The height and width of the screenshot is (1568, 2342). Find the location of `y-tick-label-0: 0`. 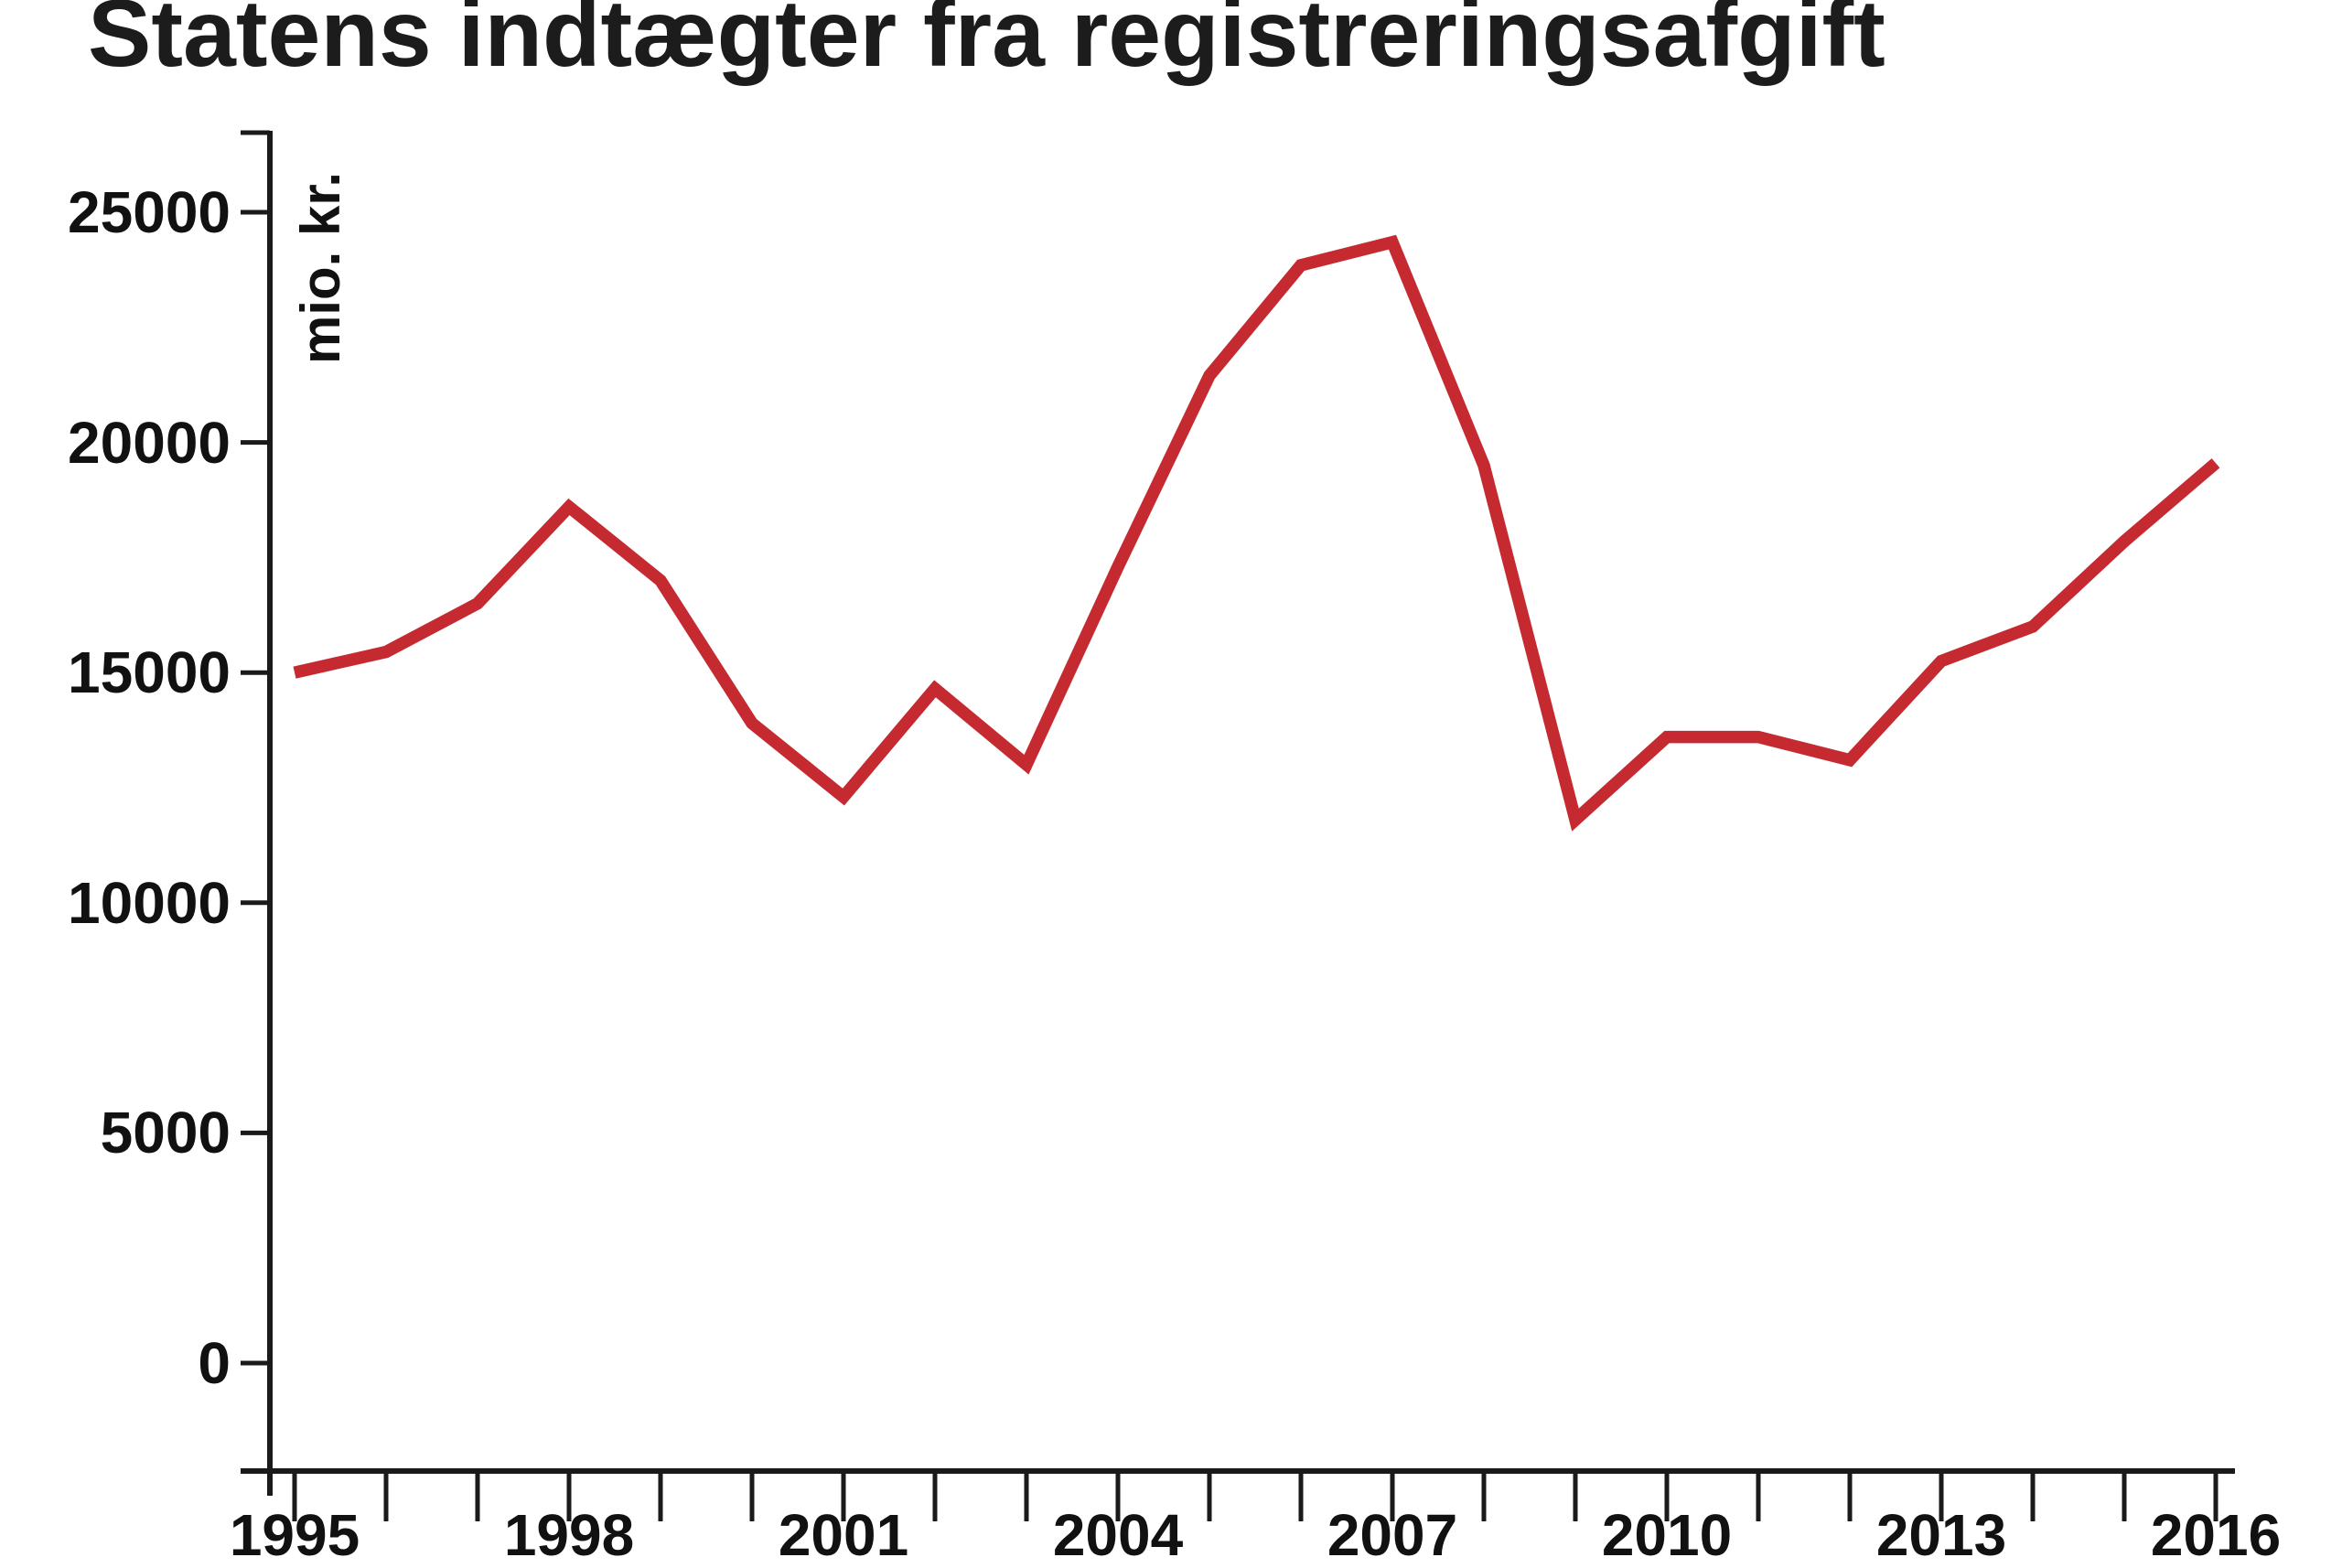

y-tick-label-0: 0 is located at coordinates (214, 1363).